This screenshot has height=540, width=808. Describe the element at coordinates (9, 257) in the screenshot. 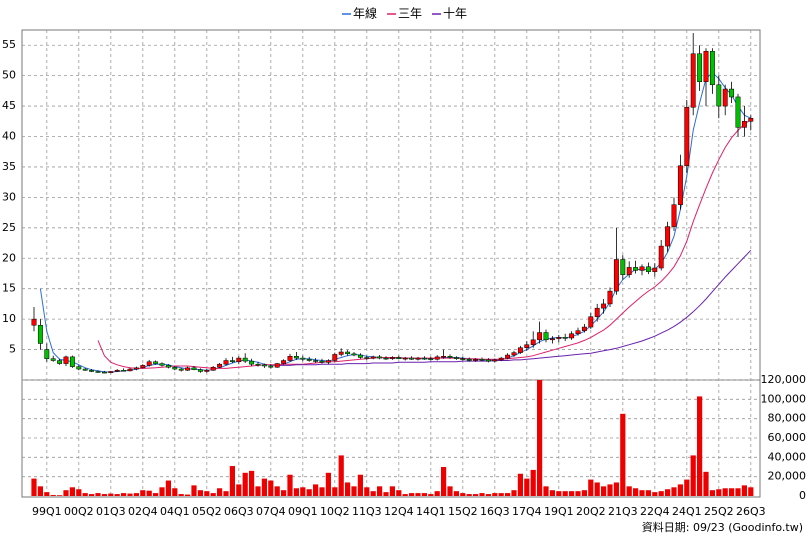

I see `y-tick-label: 20` at that location.